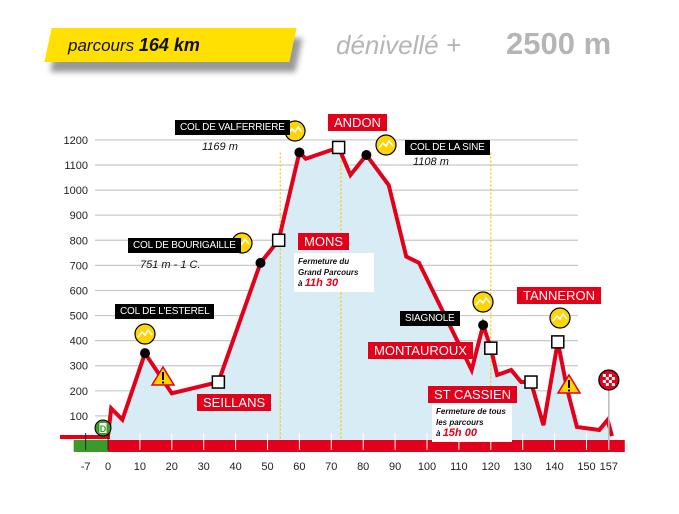 The width and height of the screenshot is (679, 514). Describe the element at coordinates (220, 147) in the screenshot. I see `alt-valferriere: 1169 m` at that location.